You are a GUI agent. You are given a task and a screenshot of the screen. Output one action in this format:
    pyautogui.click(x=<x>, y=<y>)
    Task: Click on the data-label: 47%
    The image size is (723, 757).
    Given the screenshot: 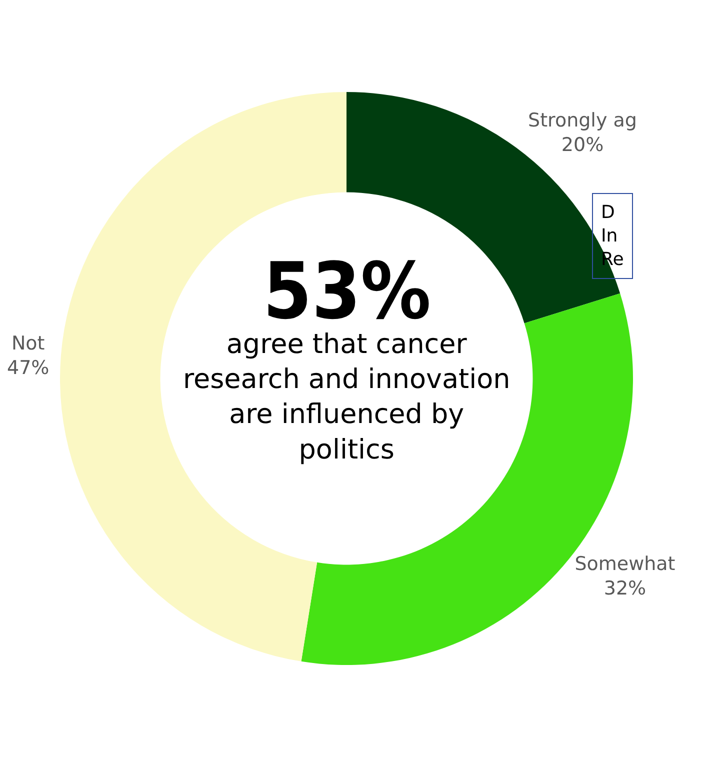 What is the action you would take?
    pyautogui.click(x=28, y=368)
    